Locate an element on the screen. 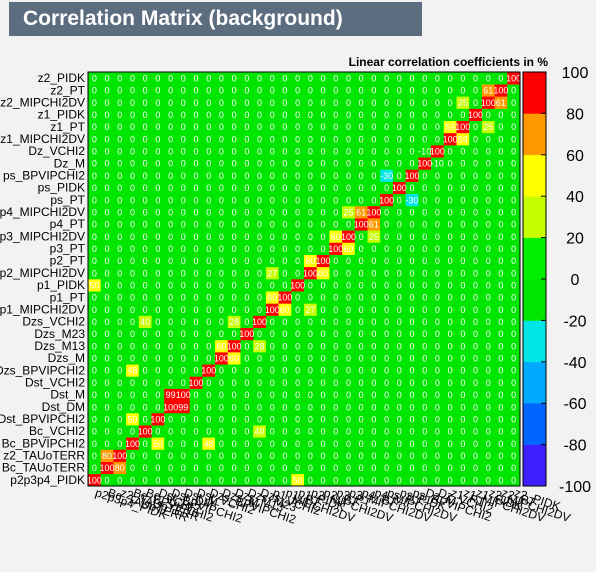 The width and height of the screenshot is (596, 572). colorbar-tick-label: -20 is located at coordinates (574, 321).